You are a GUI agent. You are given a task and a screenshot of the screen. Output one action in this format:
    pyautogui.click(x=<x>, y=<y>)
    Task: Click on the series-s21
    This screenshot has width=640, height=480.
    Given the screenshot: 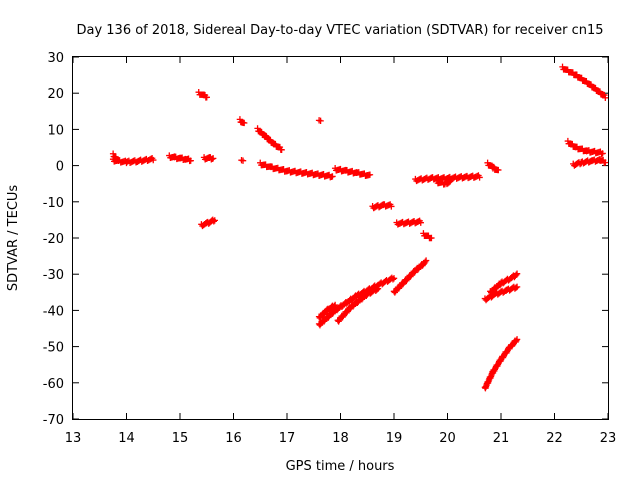 What is the action you would take?
    pyautogui.click(x=358, y=305)
    